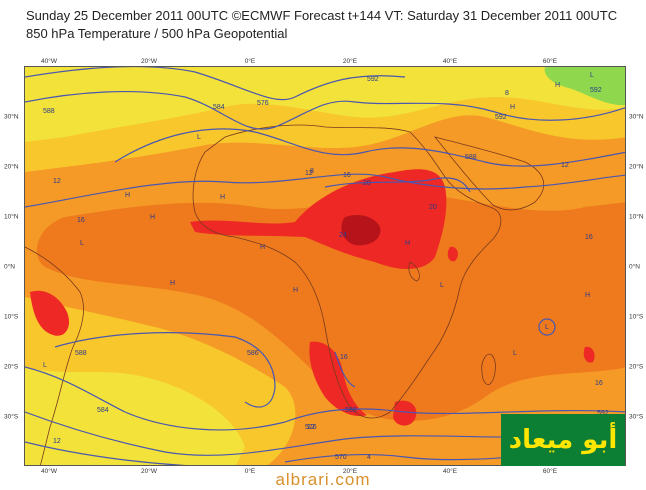 This screenshot has width=646, height=490. Describe the element at coordinates (450, 61) in the screenshot. I see `lon-label-top: 40°E` at that location.